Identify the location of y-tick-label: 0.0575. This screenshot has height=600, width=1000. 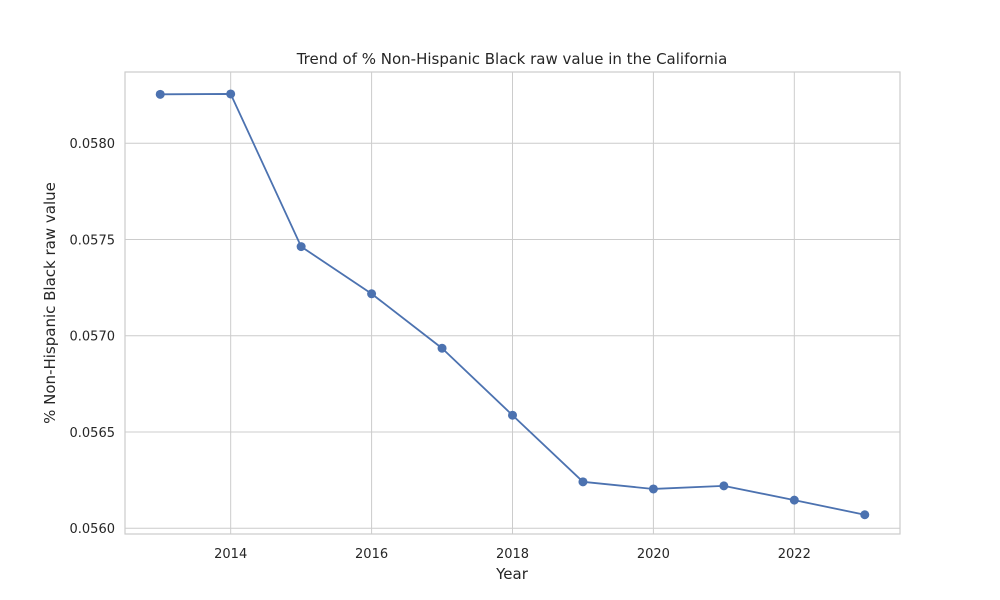
(93, 240).